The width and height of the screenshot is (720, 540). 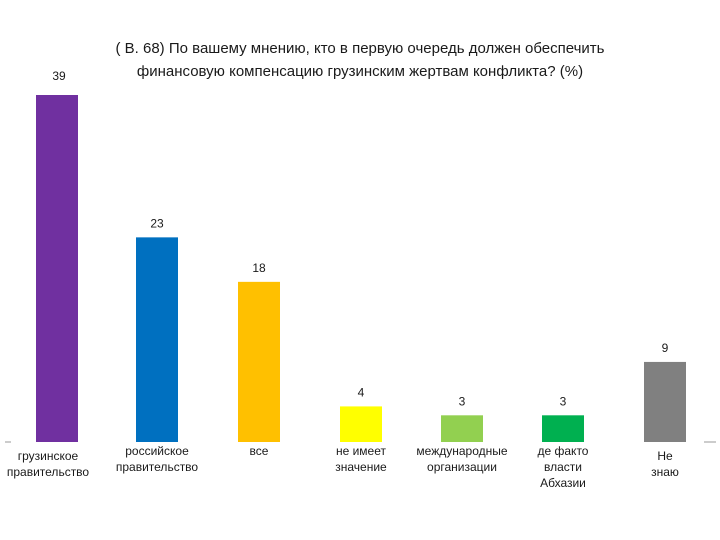 I want to click on data-label-5: 3, so click(x=563, y=401).